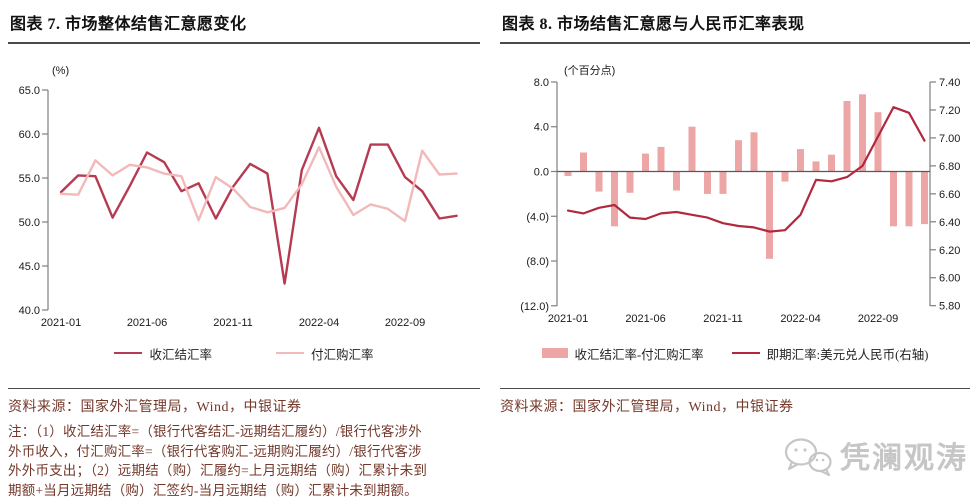 This screenshot has height=500, width=978. I want to click on dark-line-swatch-icon, so click(128, 353).